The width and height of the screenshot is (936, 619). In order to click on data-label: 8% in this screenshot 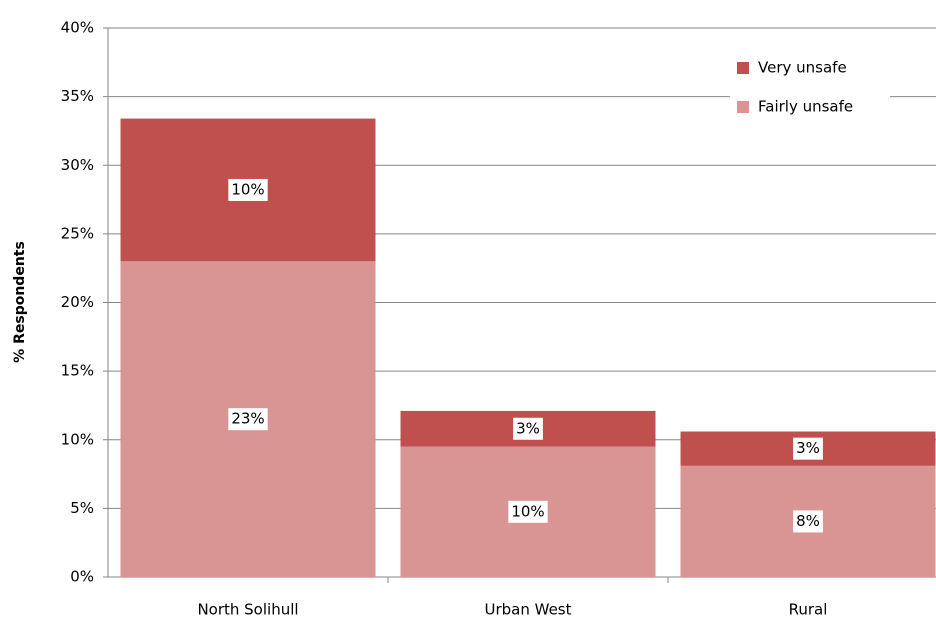, I will do `click(808, 521)`.